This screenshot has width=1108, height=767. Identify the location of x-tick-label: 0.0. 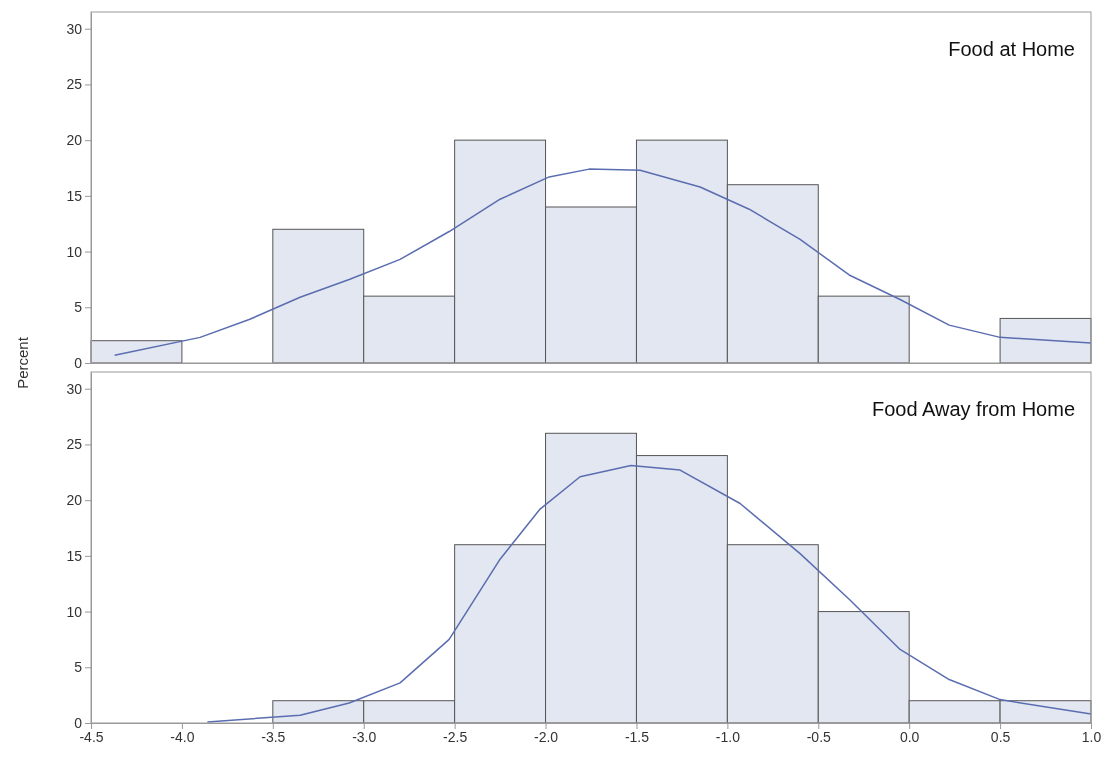
(909, 736).